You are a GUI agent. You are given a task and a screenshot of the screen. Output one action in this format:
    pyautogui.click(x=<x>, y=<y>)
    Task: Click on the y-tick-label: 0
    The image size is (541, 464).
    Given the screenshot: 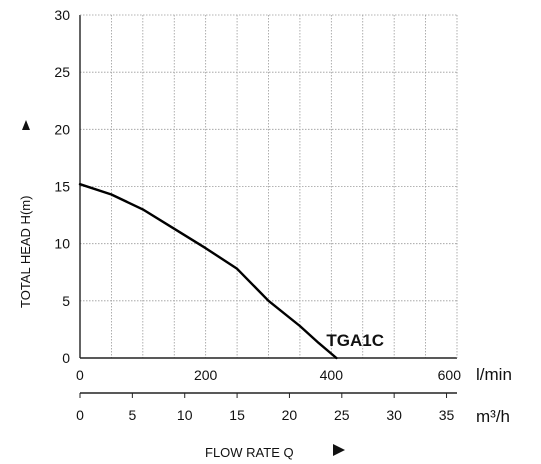 What is the action you would take?
    pyautogui.click(x=66, y=358)
    